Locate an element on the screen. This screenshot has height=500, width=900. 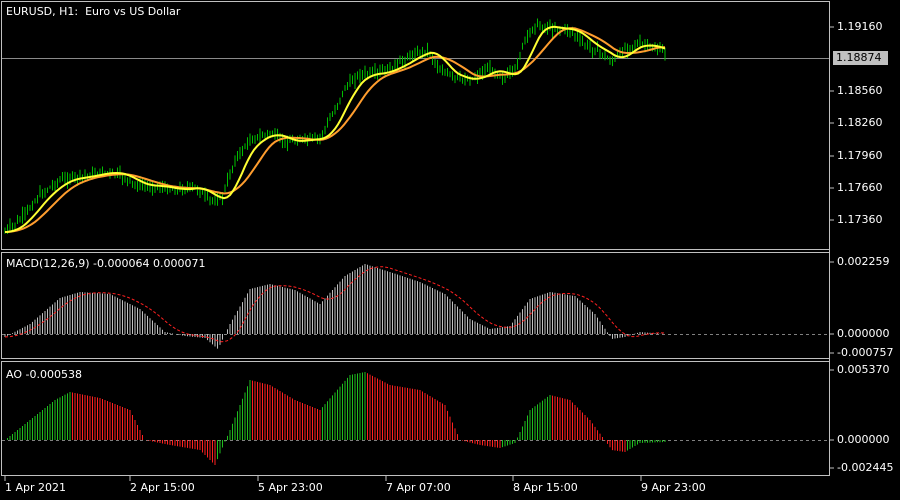
time-axis-label: 2 Apr 15:00 is located at coordinates (162, 487).